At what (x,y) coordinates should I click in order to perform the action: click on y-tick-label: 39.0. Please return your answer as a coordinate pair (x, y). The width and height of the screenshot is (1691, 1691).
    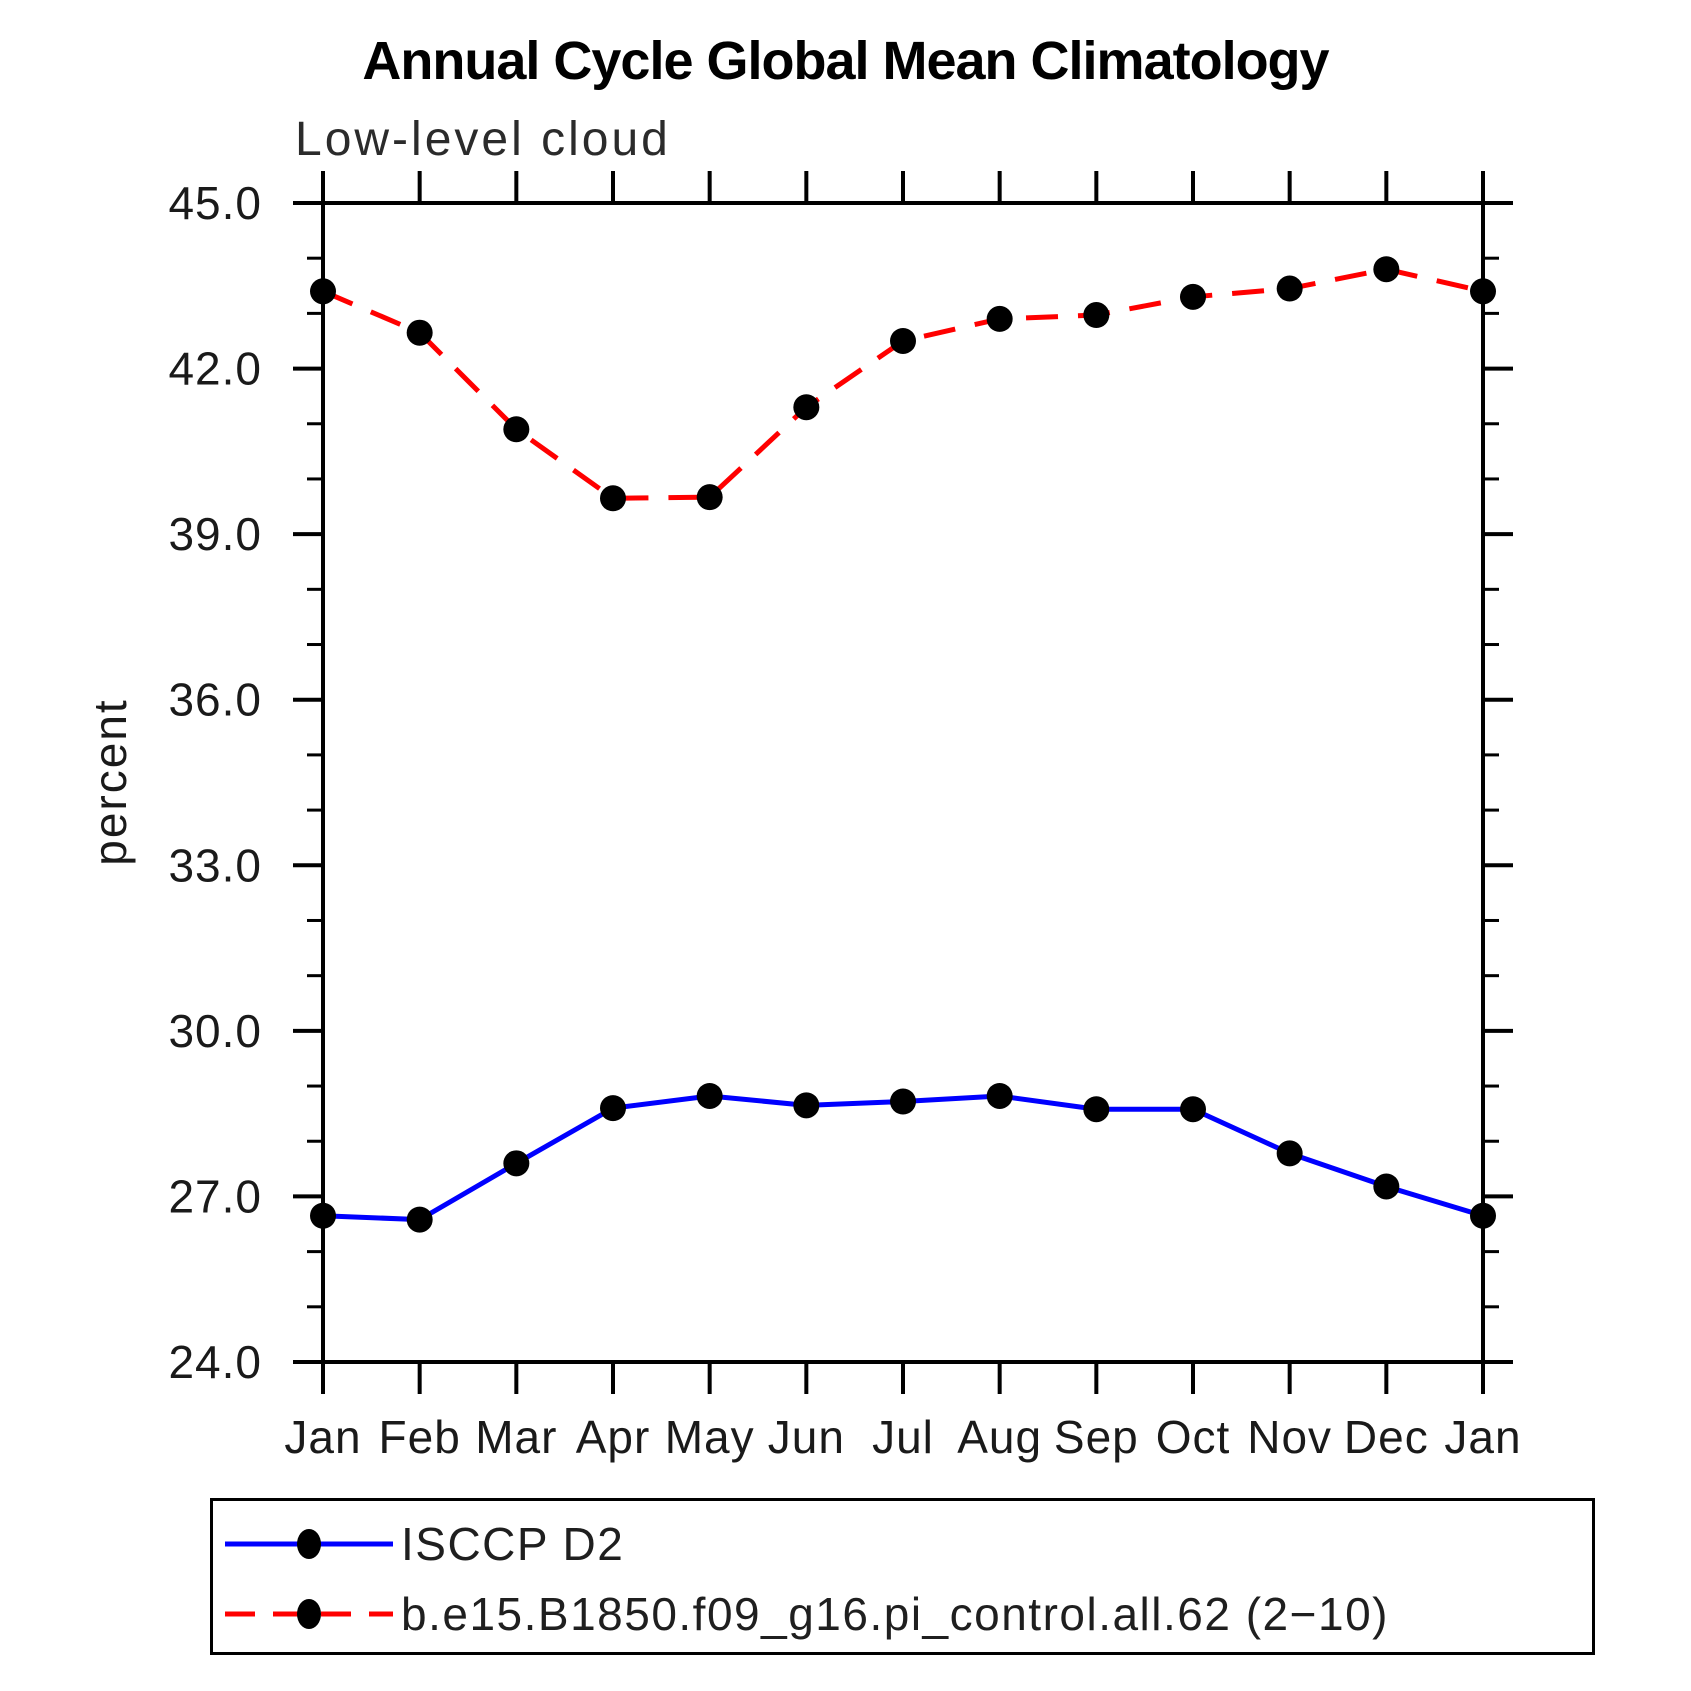
    Looking at the image, I should click on (215, 534).